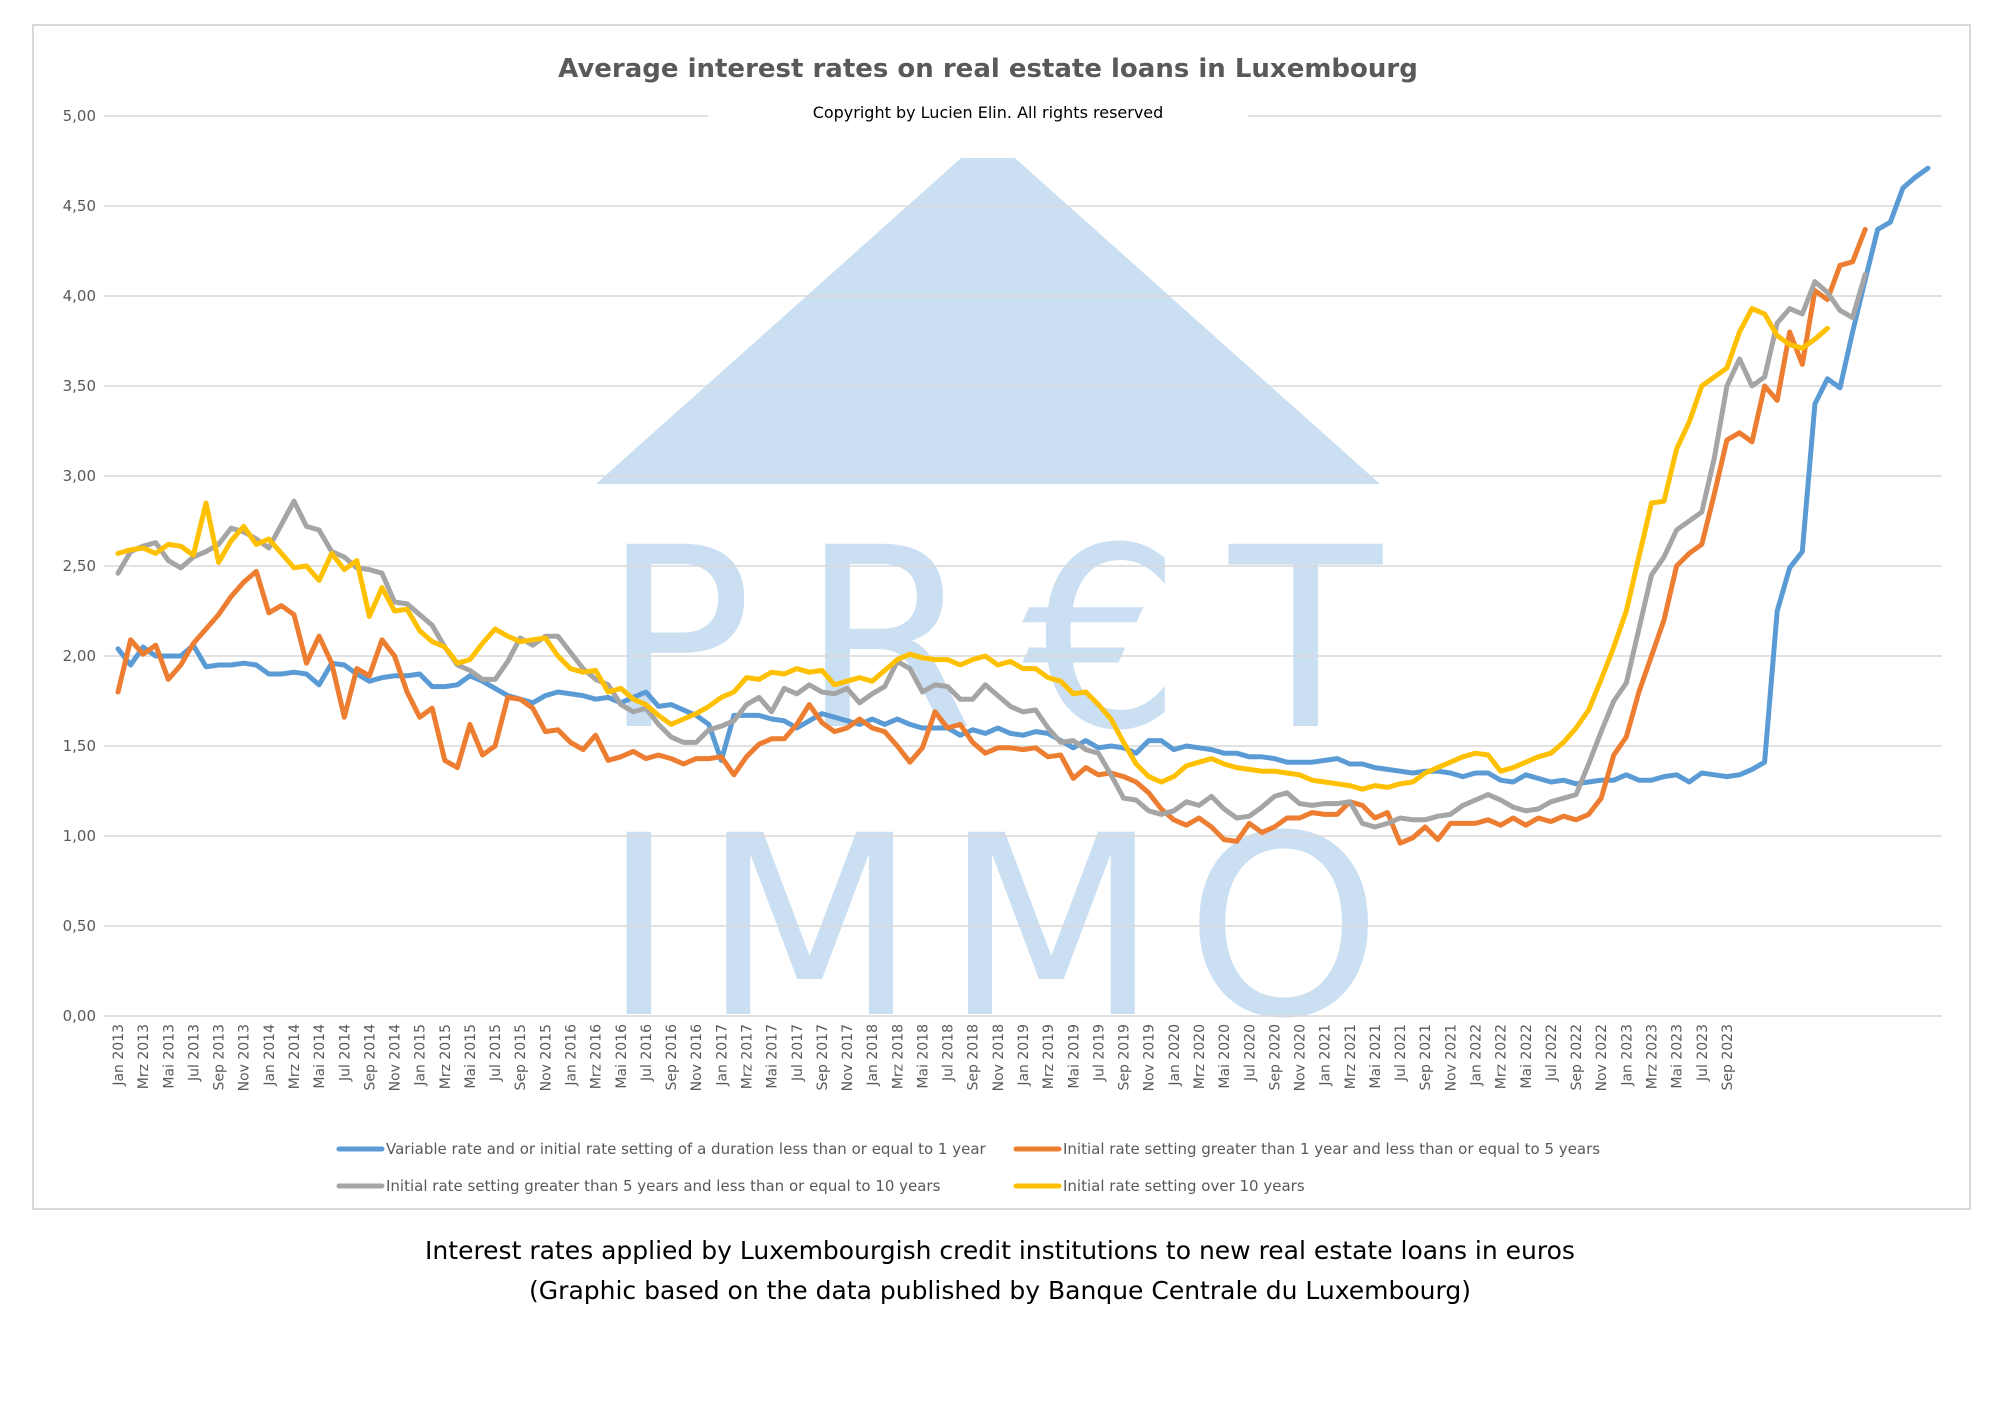 The height and width of the screenshot is (1414, 2000). Describe the element at coordinates (1703, 1053) in the screenshot. I see `x-tick-label: Jul 2023` at that location.